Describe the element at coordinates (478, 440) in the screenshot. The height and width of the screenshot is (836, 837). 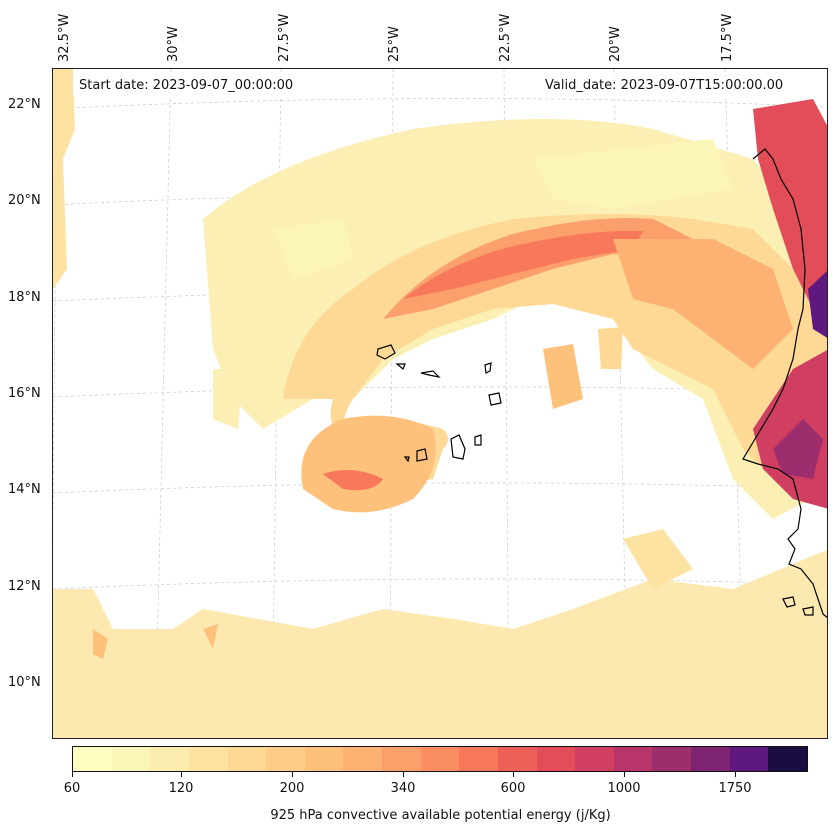
I see `island-maio` at that location.